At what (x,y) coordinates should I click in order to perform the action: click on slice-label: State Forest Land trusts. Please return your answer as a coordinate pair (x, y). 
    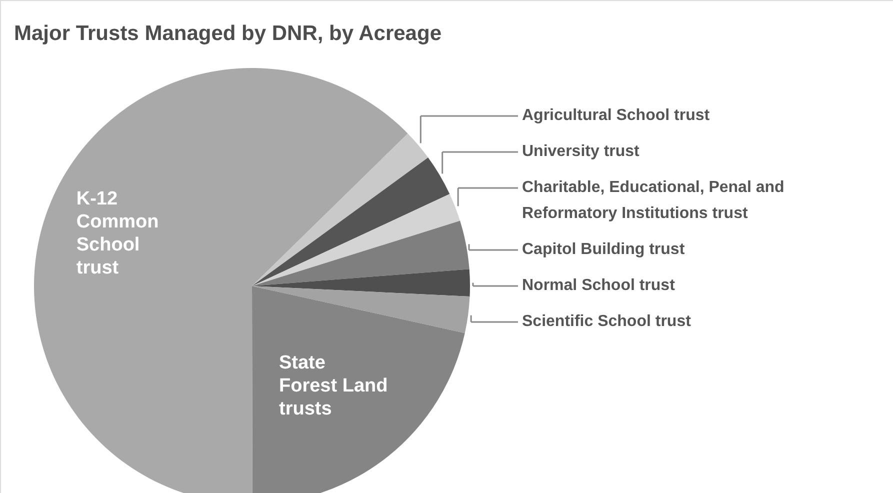
    Looking at the image, I should click on (333, 386).